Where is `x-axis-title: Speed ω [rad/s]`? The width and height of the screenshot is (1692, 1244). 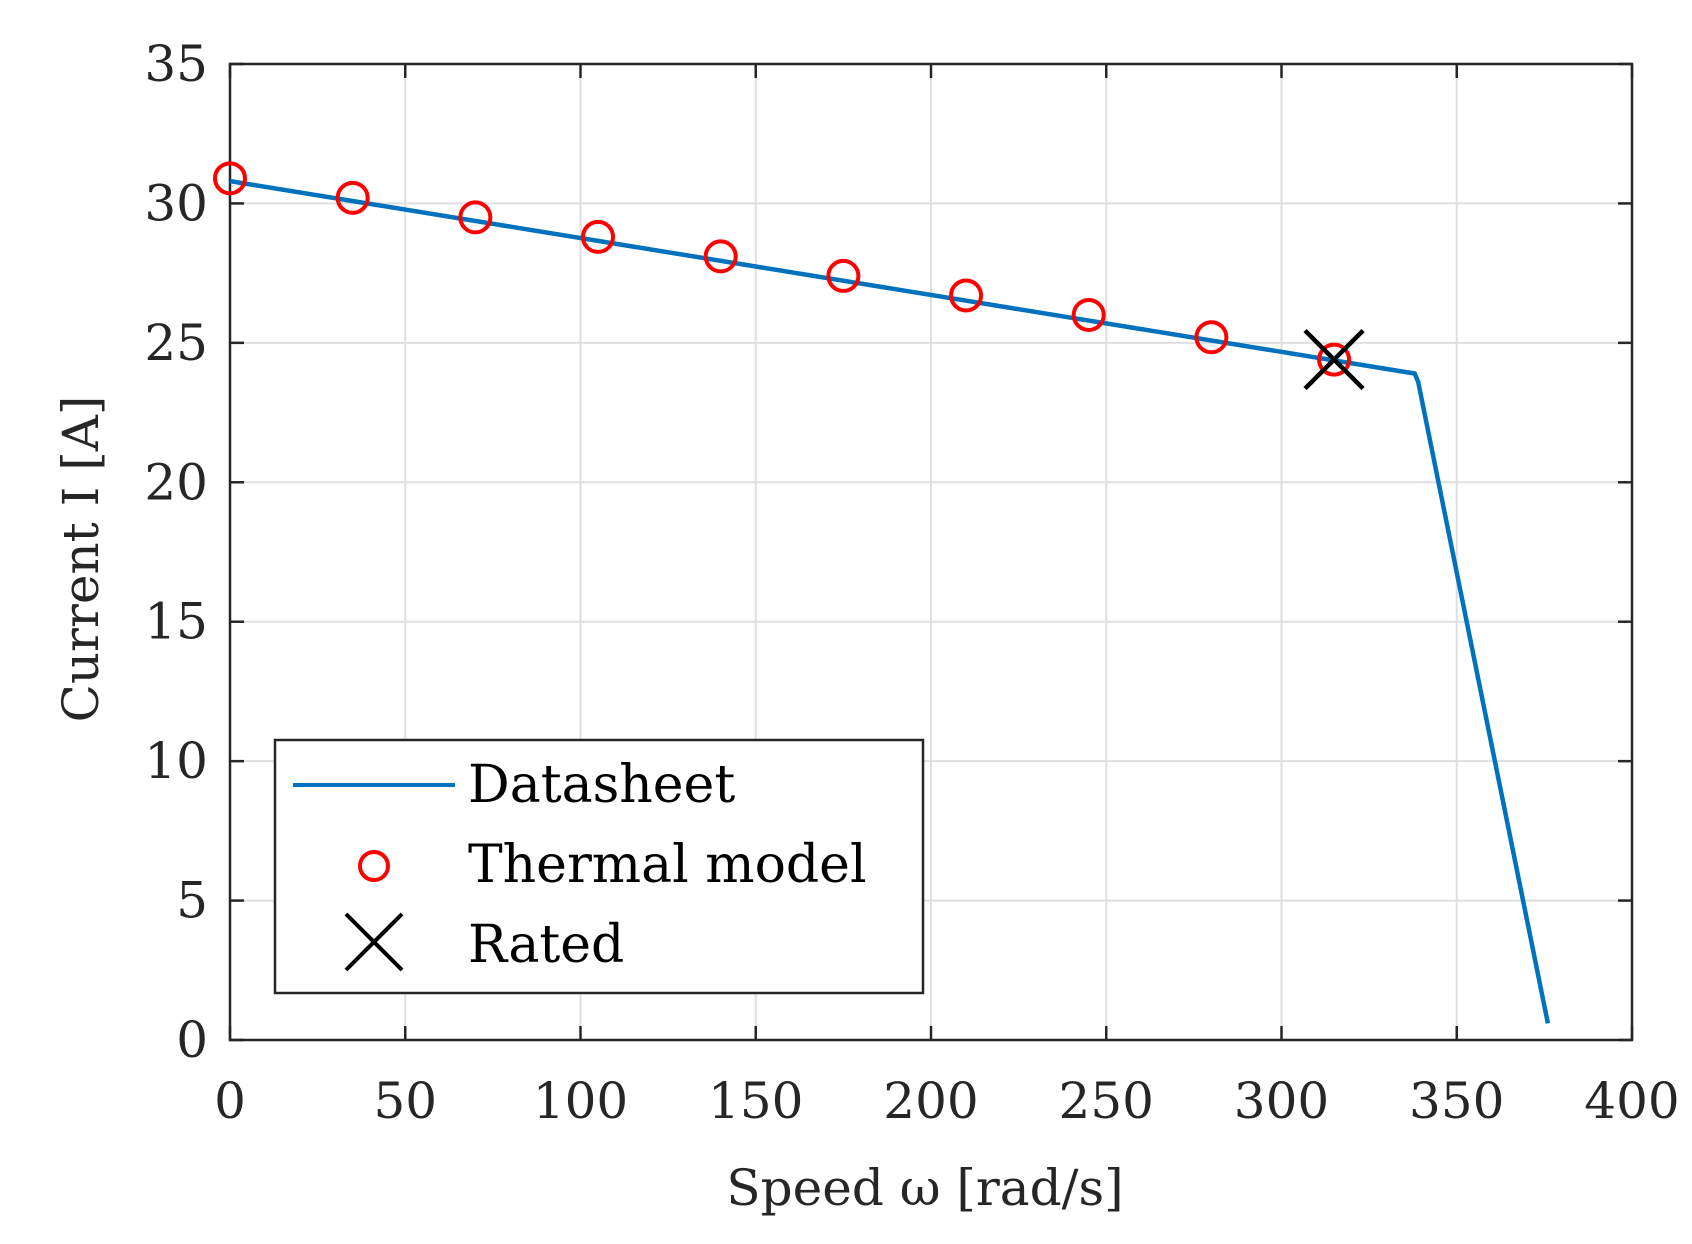
x-axis-title: Speed ω [rad/s] is located at coordinates (924, 1188).